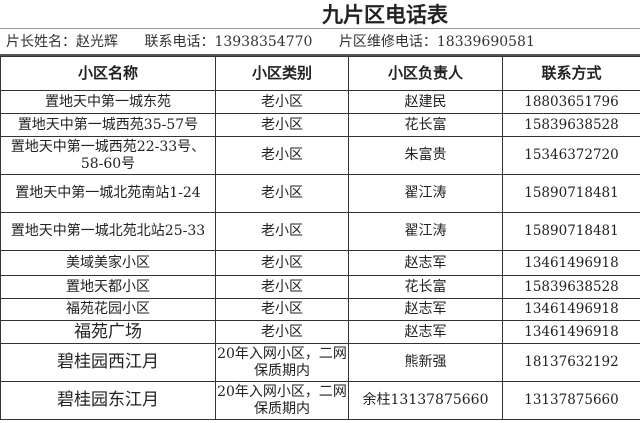  I want to click on table-row: 碧桂园西江月 20年入网小区，二网保质期内 熊新强 18137632192, so click(320, 362).